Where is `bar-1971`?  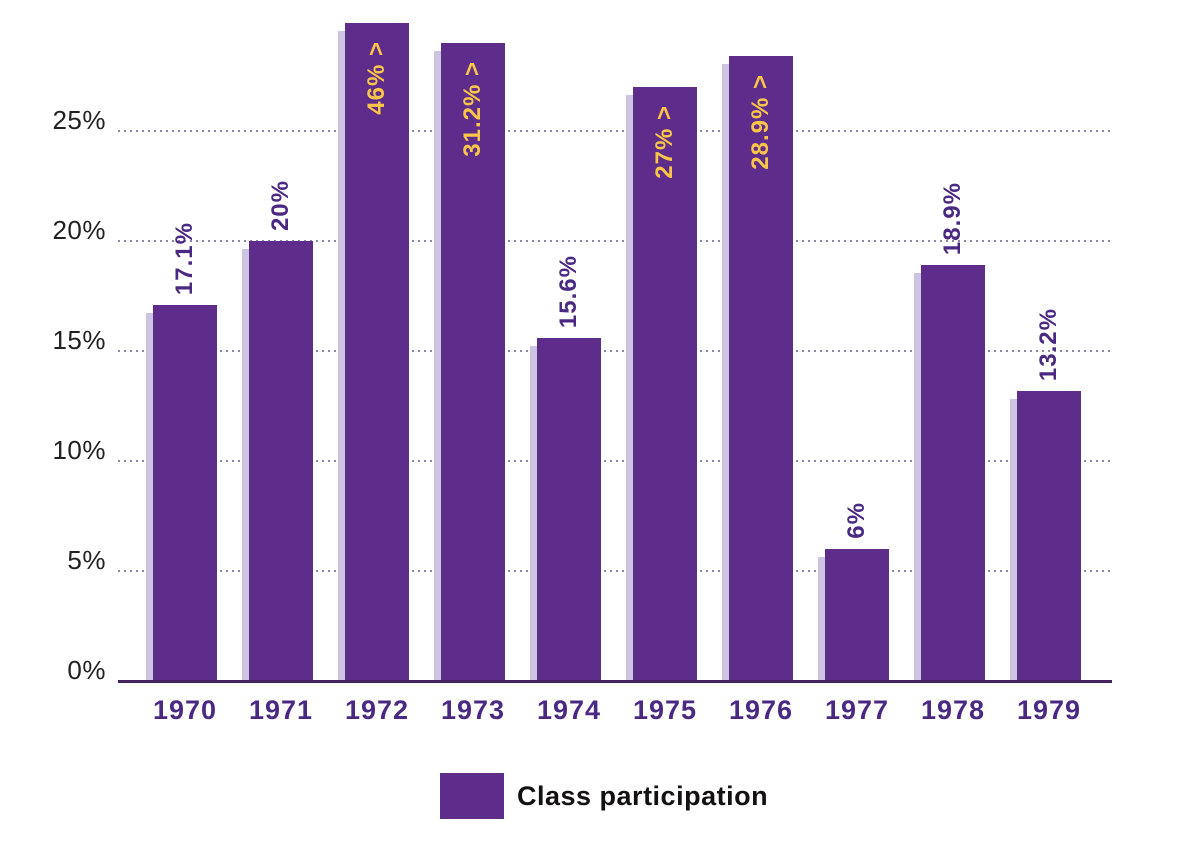 bar-1971 is located at coordinates (281, 461).